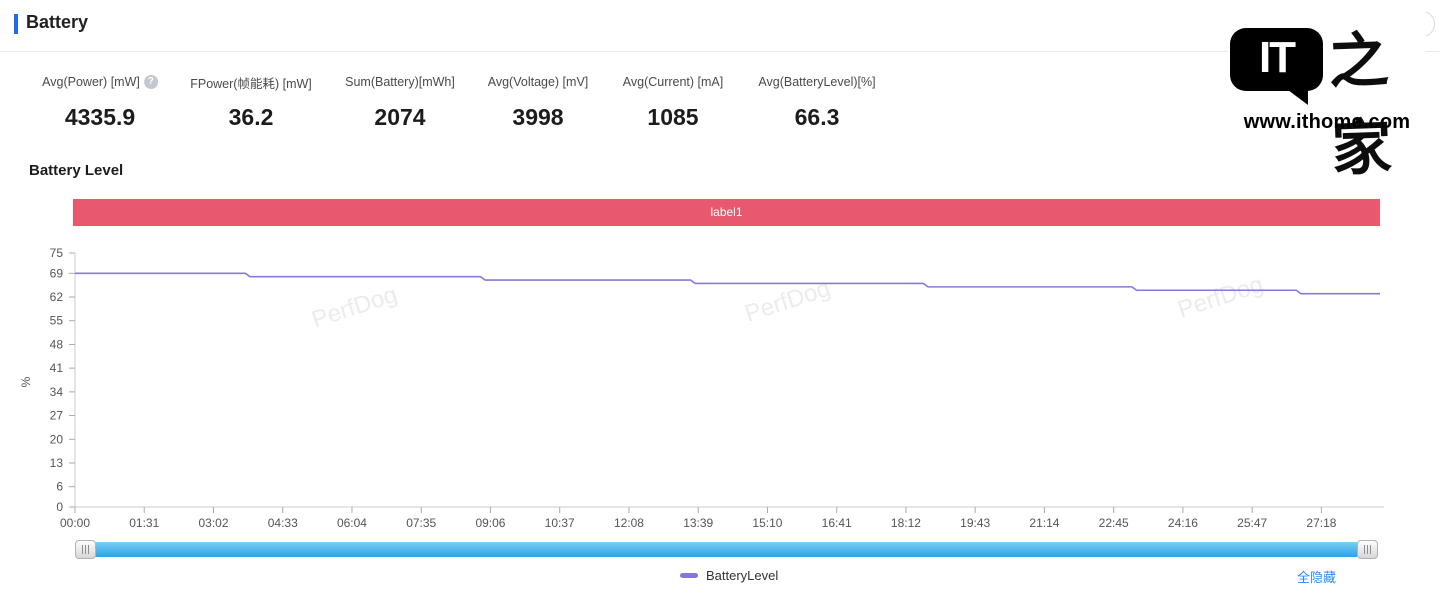  Describe the element at coordinates (1276, 66) in the screenshot. I see `ithome-bubble-icon: IT` at that location.